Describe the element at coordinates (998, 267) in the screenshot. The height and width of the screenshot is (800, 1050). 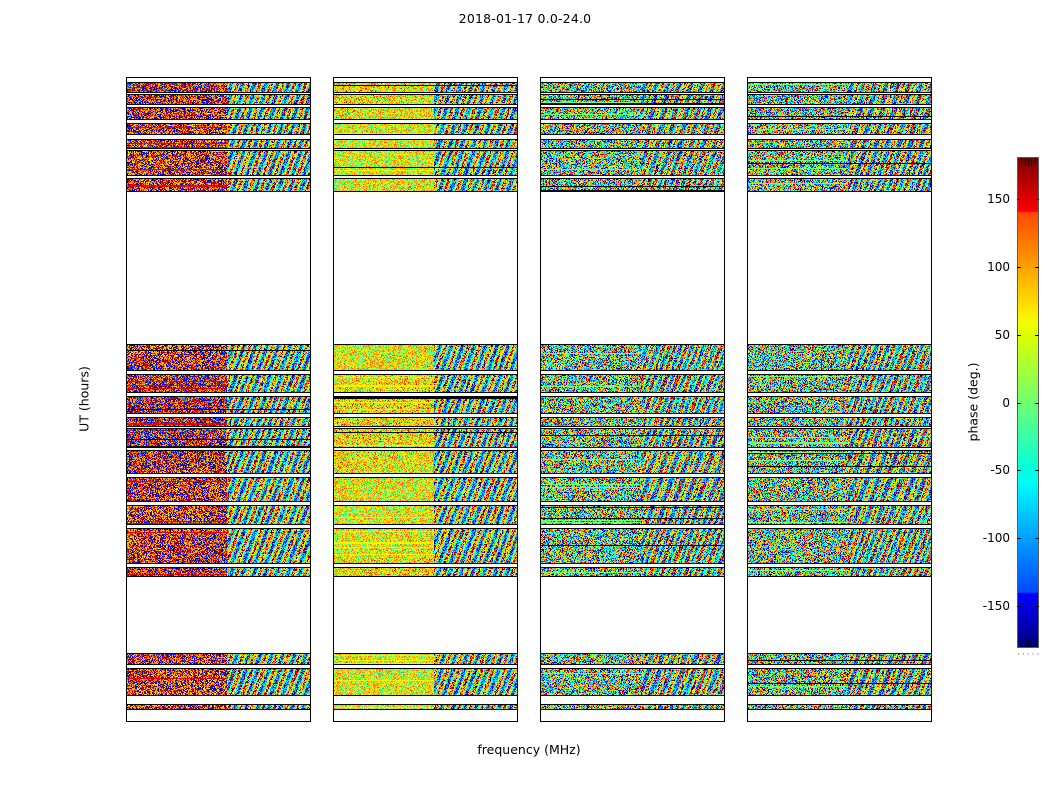
I see `colorbar-tick-label: 100` at that location.